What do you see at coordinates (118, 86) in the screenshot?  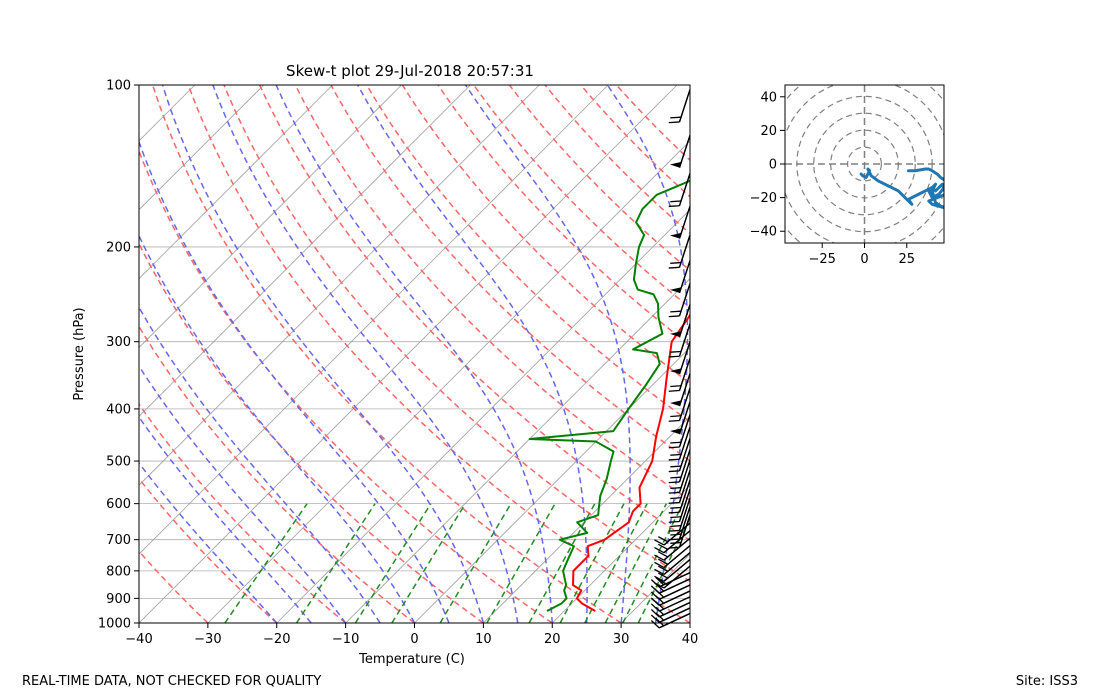 I see `y-tick-label: 100` at bounding box center [118, 86].